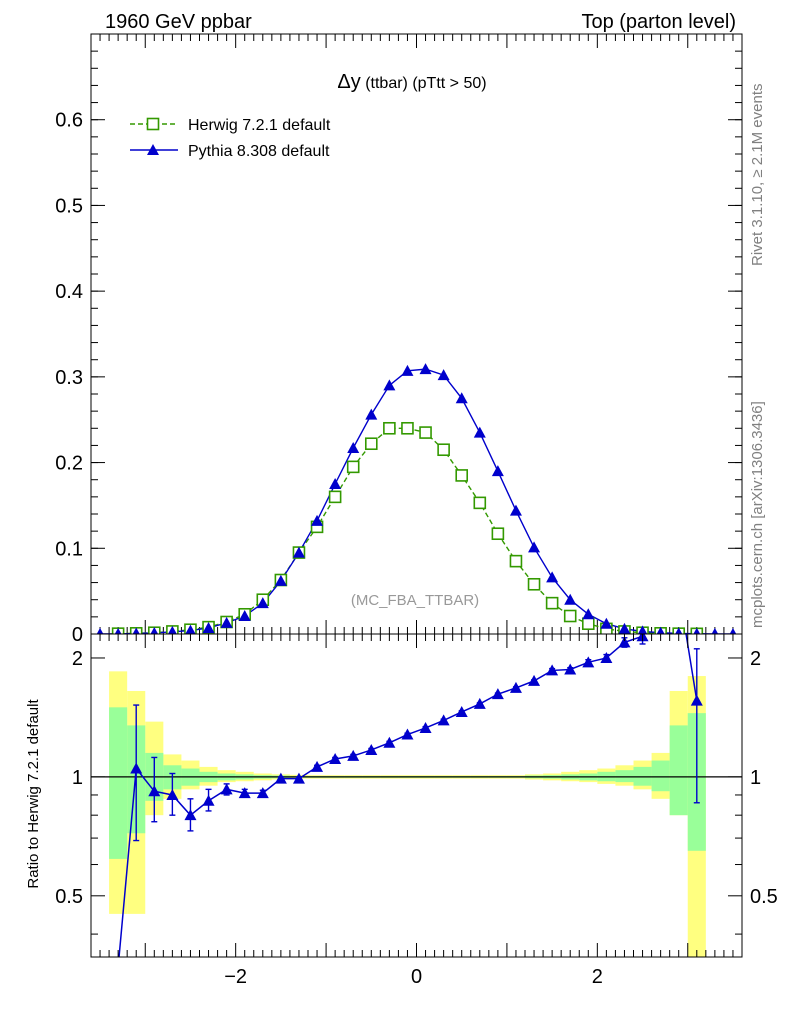 The height and width of the screenshot is (1024, 786). I want to click on main-ytick-label: 0.4, so click(69, 292).